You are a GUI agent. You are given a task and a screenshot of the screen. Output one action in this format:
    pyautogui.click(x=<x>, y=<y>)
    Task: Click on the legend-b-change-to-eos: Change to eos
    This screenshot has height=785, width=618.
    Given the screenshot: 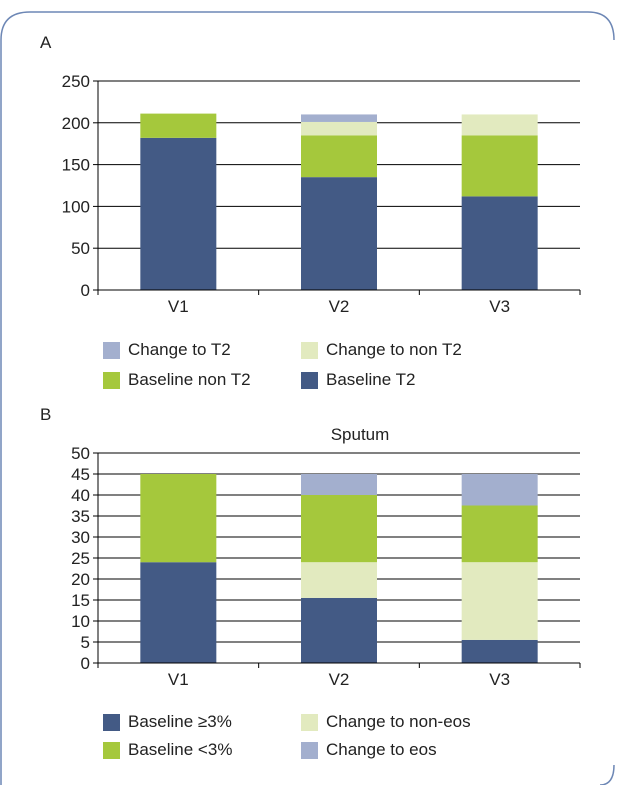 What is the action you would take?
    pyautogui.click(x=369, y=750)
    